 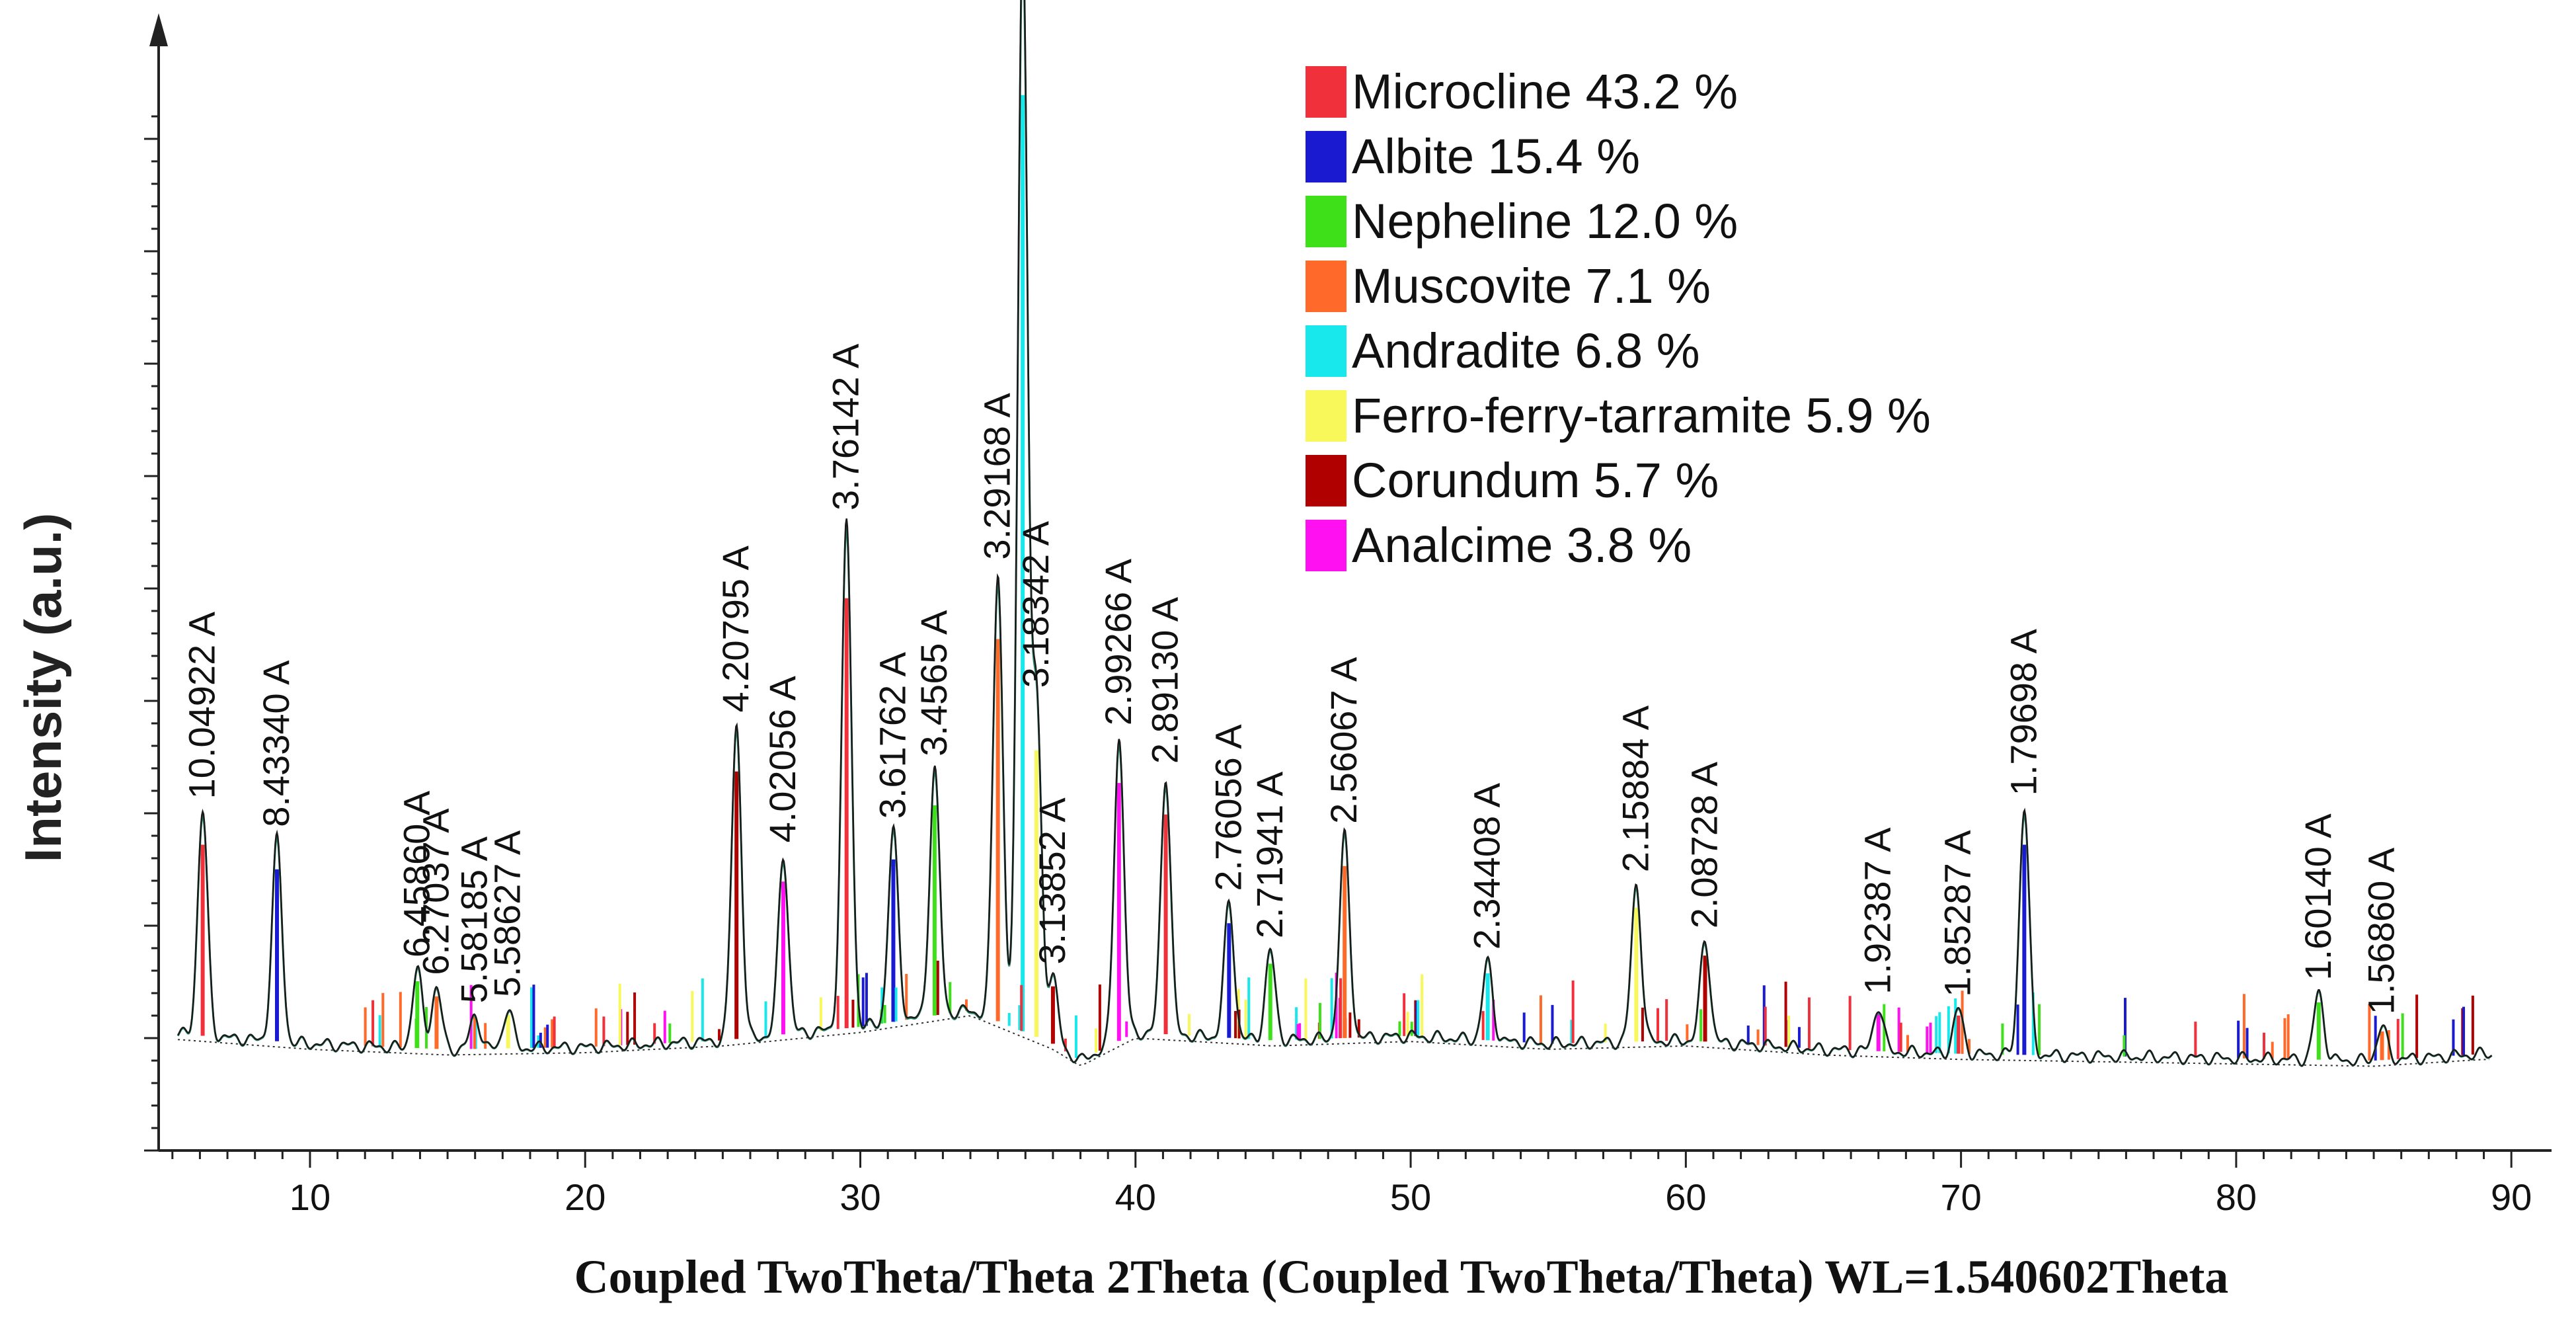 What do you see at coordinates (1535, 480) in the screenshot?
I see `legend-label: Corundum 5.7 %` at bounding box center [1535, 480].